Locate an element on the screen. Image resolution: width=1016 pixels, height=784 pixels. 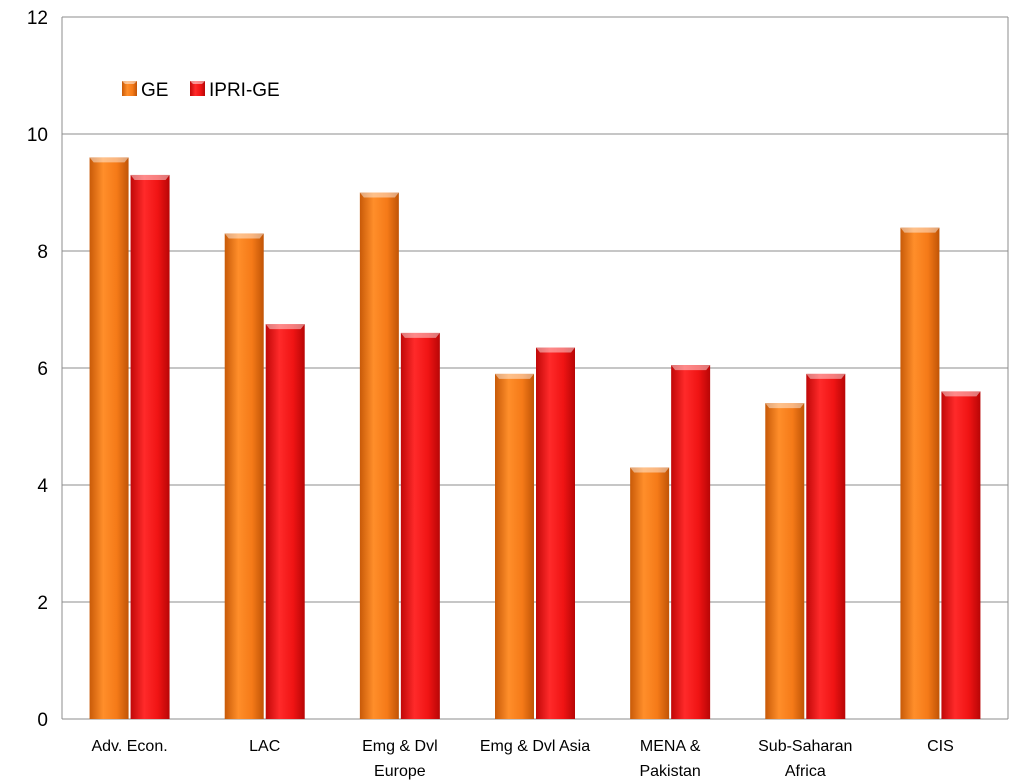
y-axis-tick-labels: 0 2 4 6 8 10 12 is located at coordinates (38, 369).